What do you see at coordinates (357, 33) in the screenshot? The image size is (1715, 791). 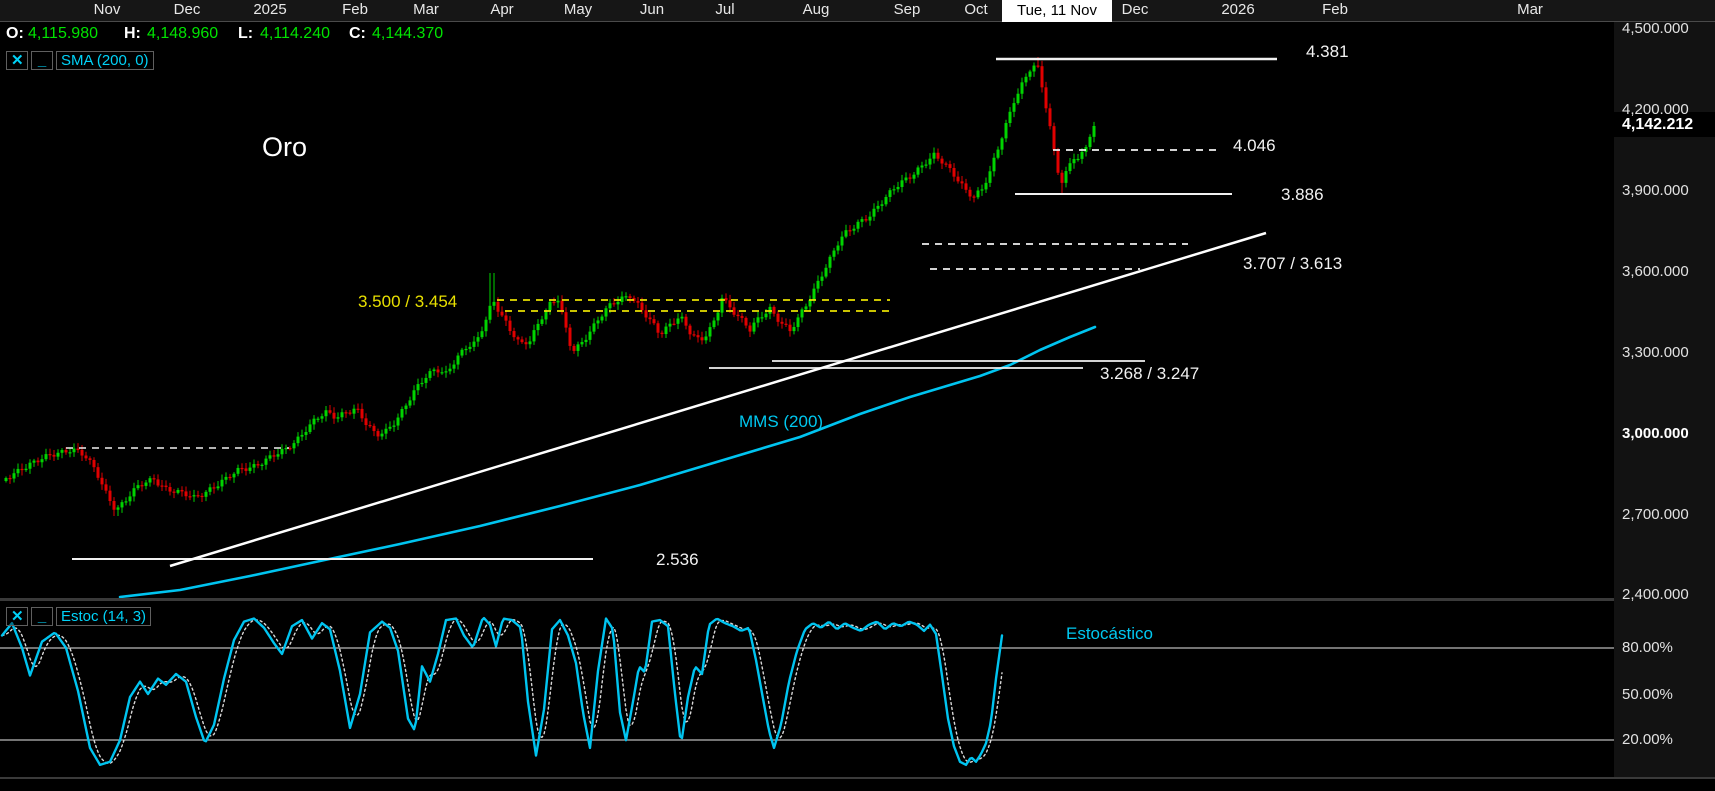 I see `close-label: C:` at bounding box center [357, 33].